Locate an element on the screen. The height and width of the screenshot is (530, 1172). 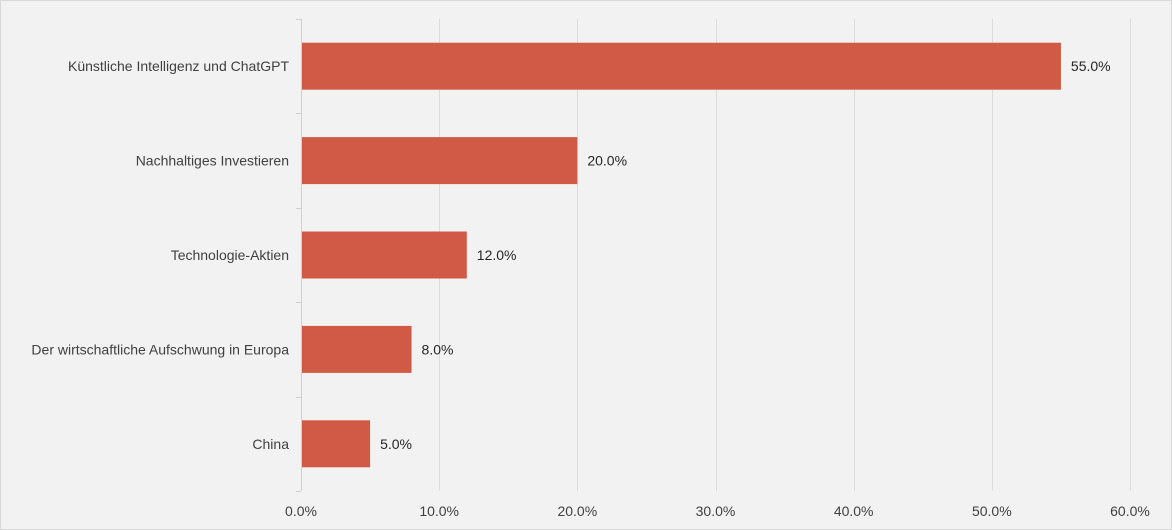
data-label-1: 20.0% is located at coordinates (607, 161).